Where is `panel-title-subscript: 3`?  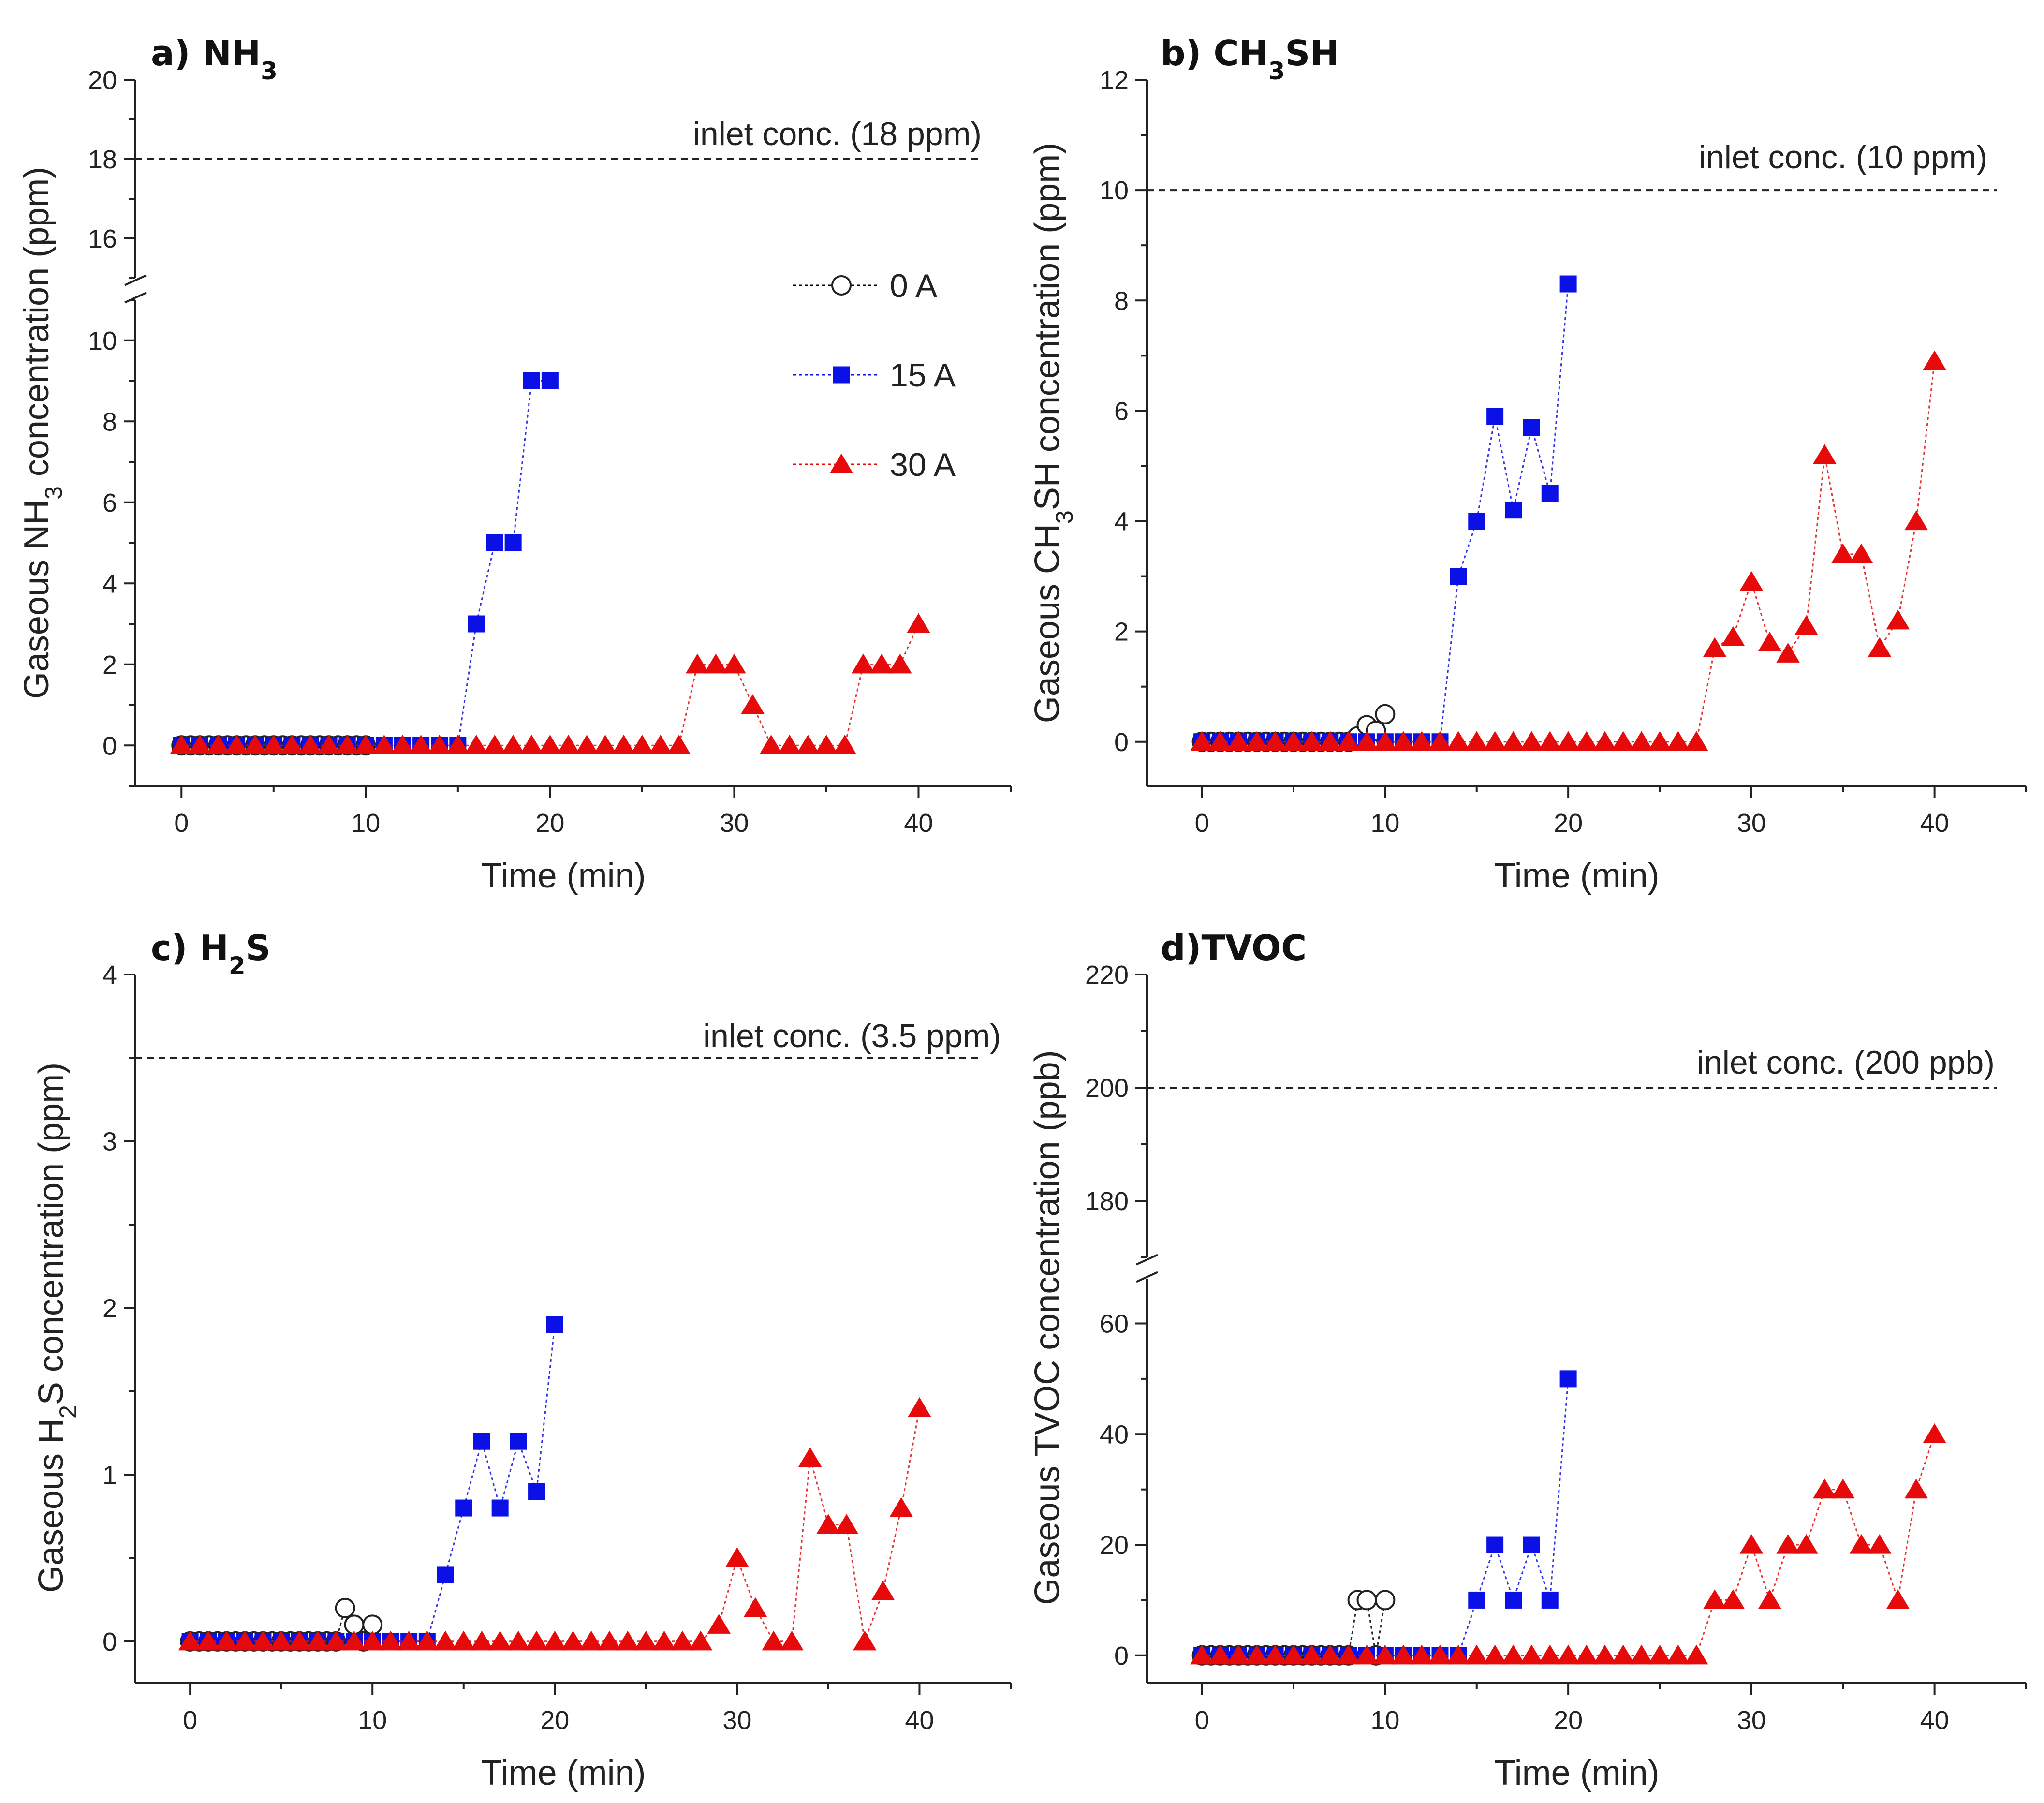
panel-title-subscript: 3 is located at coordinates (269, 71).